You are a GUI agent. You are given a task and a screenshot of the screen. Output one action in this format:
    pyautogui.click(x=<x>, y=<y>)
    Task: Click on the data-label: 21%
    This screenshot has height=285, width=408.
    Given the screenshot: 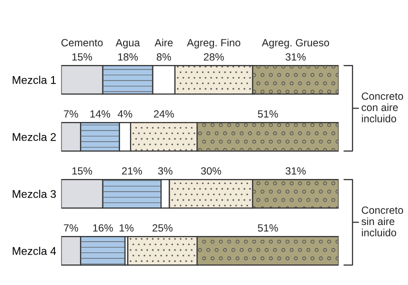 What is the action you would take?
    pyautogui.click(x=132, y=171)
    